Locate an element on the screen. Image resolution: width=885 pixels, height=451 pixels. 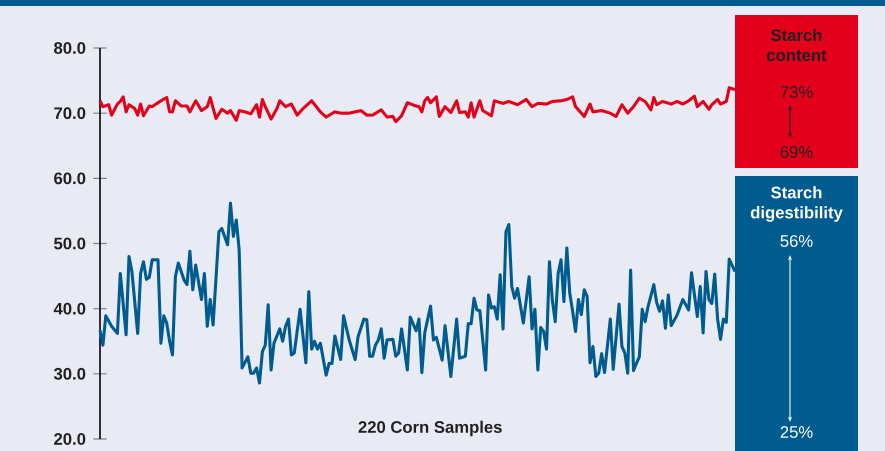
y-tick-label: 60.0 is located at coordinates (70, 178).